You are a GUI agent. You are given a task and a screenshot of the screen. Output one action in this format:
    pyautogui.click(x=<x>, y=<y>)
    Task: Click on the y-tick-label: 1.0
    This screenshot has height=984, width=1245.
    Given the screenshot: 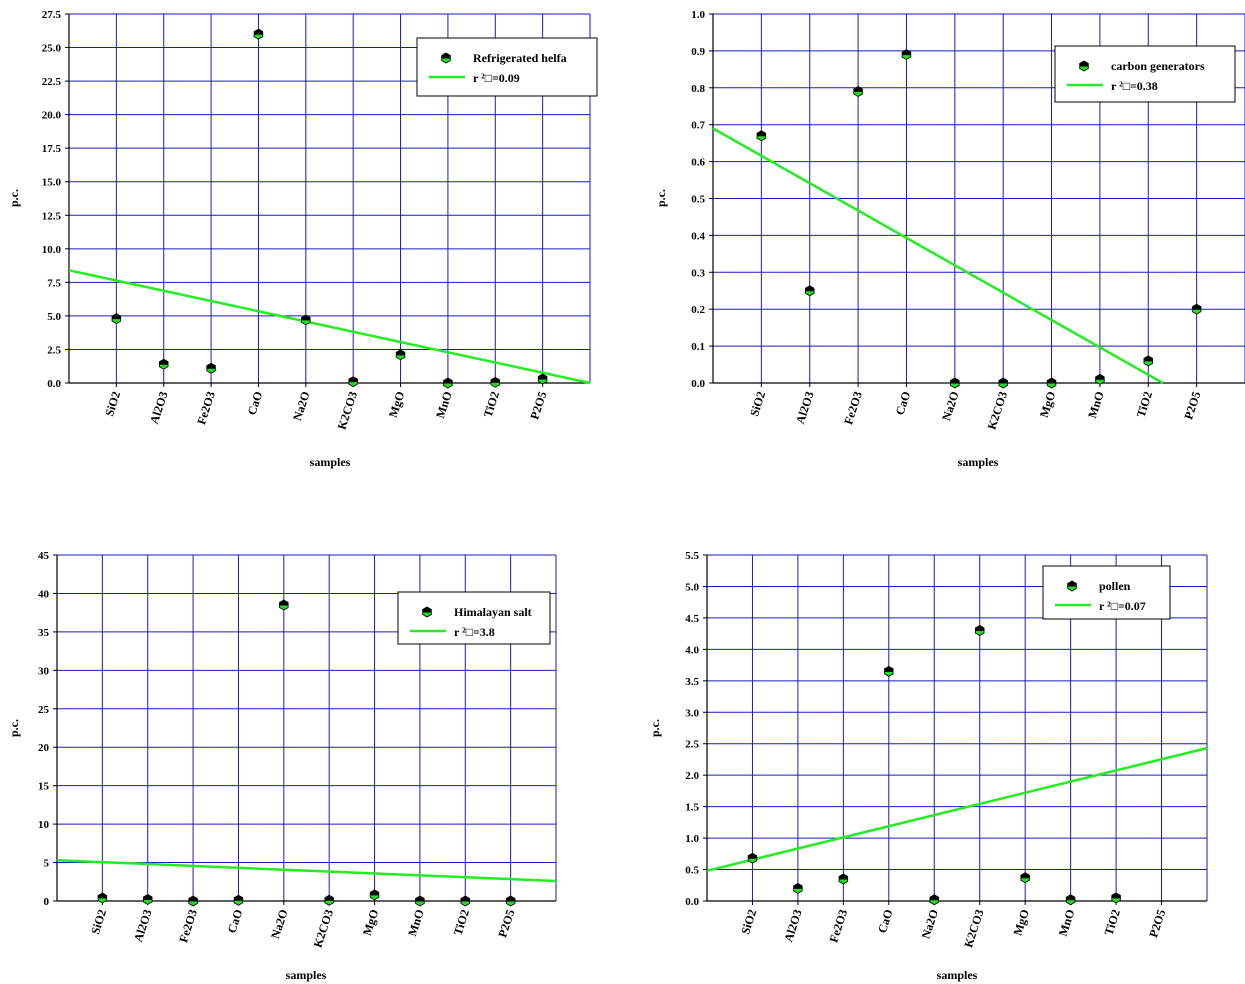 What is the action you would take?
    pyautogui.click(x=698, y=15)
    